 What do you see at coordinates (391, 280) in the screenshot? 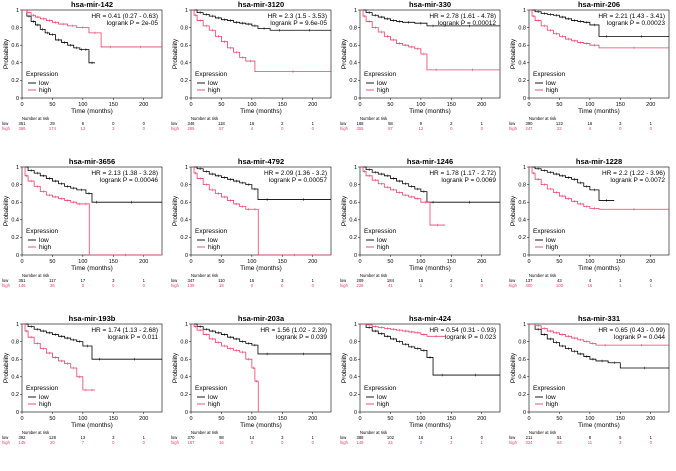
I see `risk-low-count: 184` at bounding box center [391, 280].